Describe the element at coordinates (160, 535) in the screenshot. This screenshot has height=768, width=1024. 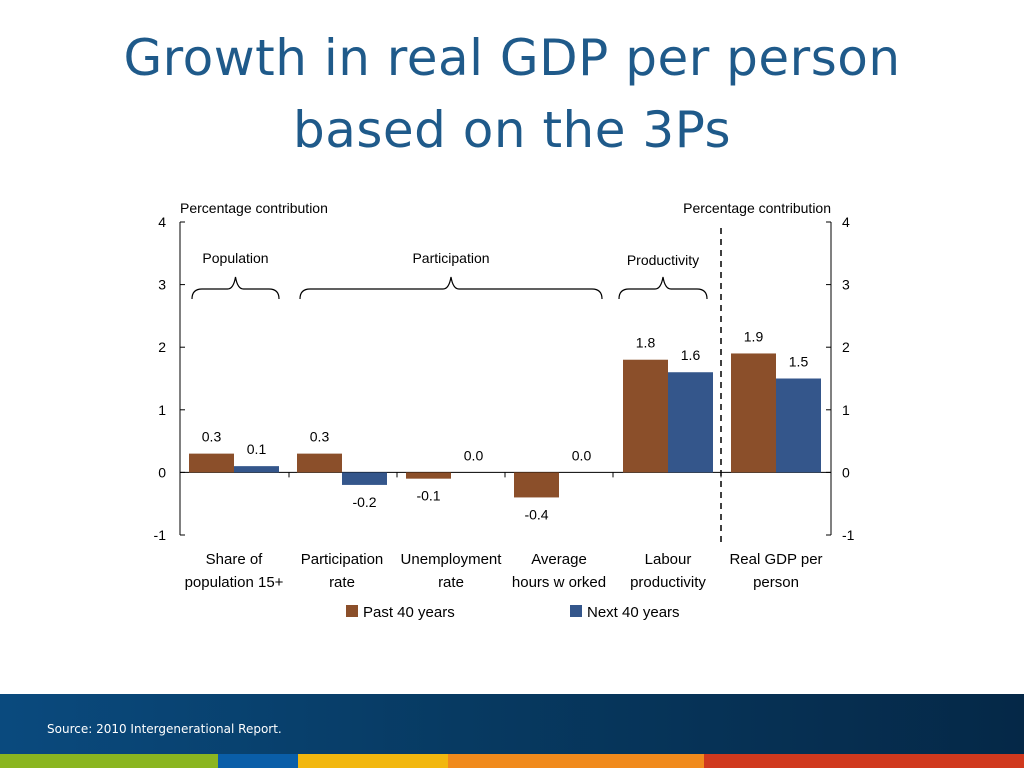
I see `left-y-tick-label: -1` at that location.